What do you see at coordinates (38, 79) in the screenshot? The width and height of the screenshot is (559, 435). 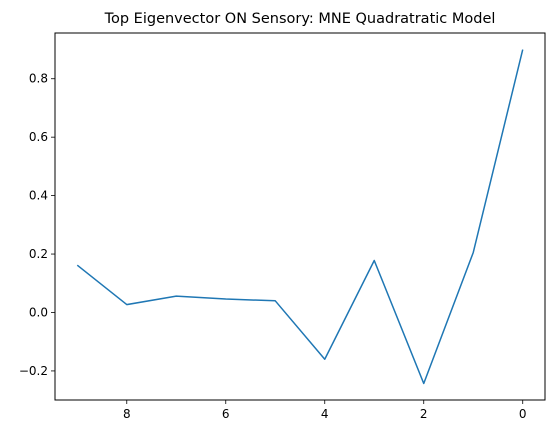 I see `y-tick-label: 0.8` at bounding box center [38, 79].